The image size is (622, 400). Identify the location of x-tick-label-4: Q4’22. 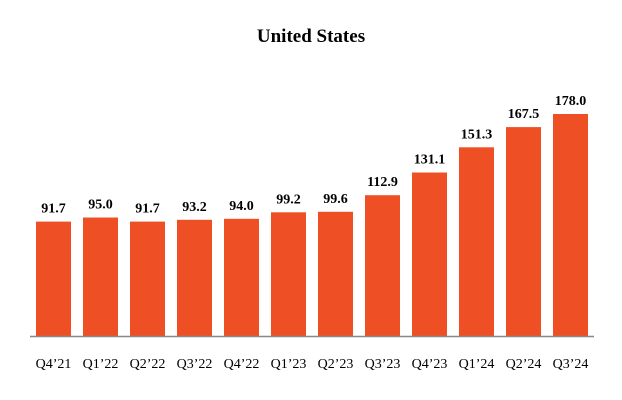
(242, 364).